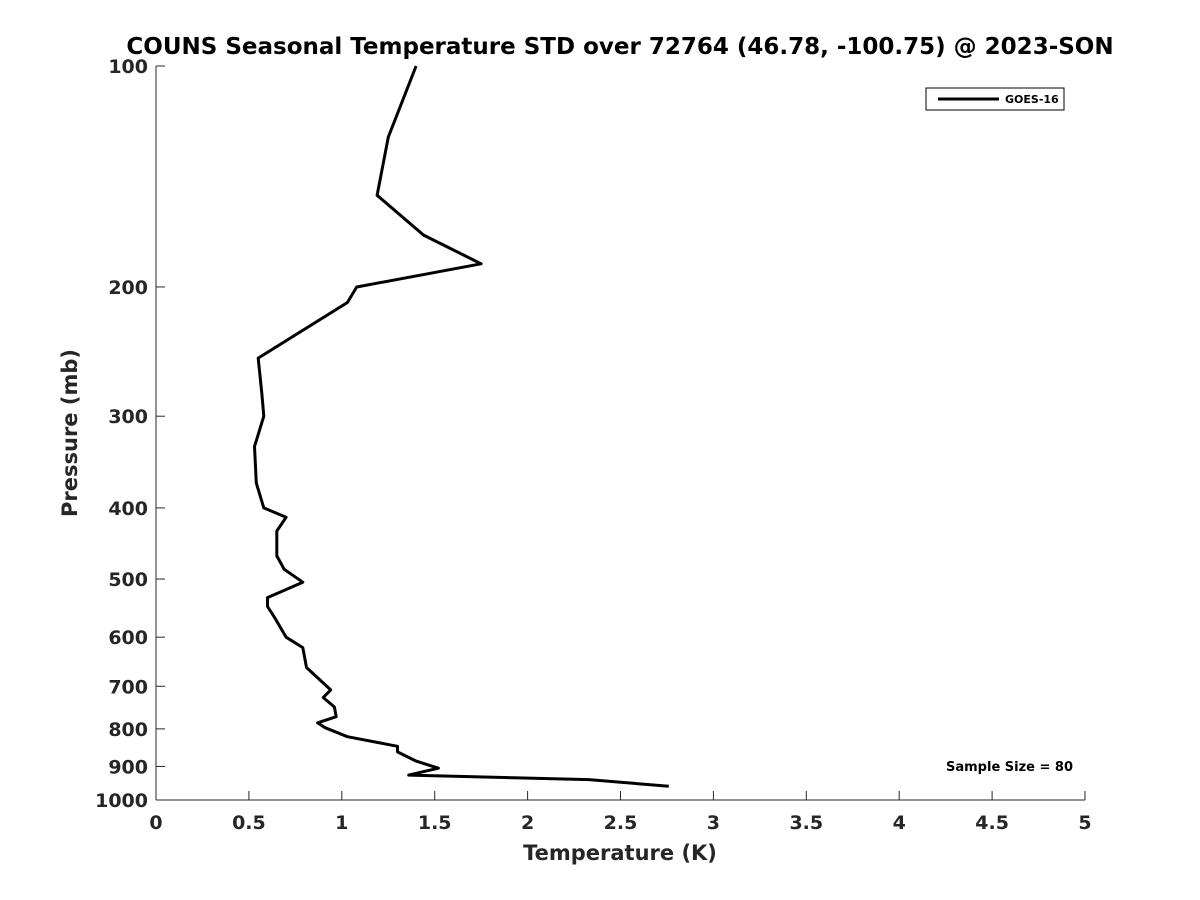 This screenshot has width=1200, height=900. What do you see at coordinates (128, 67) in the screenshot?
I see `y-tick-label: 100` at bounding box center [128, 67].